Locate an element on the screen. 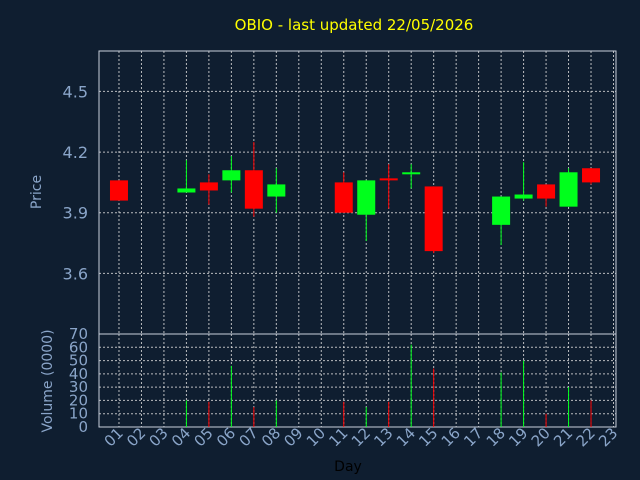  price-tick-labels: 3.6 3.9 4.2 4.5 is located at coordinates (75, 182).